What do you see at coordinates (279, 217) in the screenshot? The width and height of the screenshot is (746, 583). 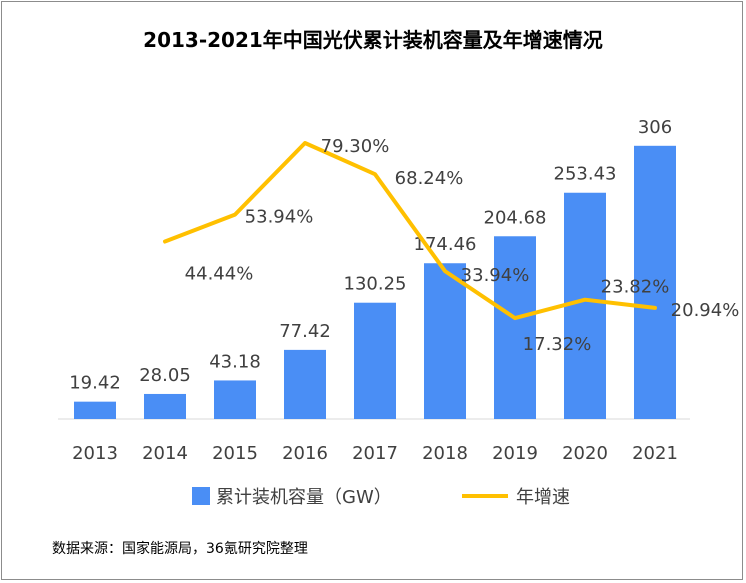 I see `line-label-2015: 53.94%` at bounding box center [279, 217].